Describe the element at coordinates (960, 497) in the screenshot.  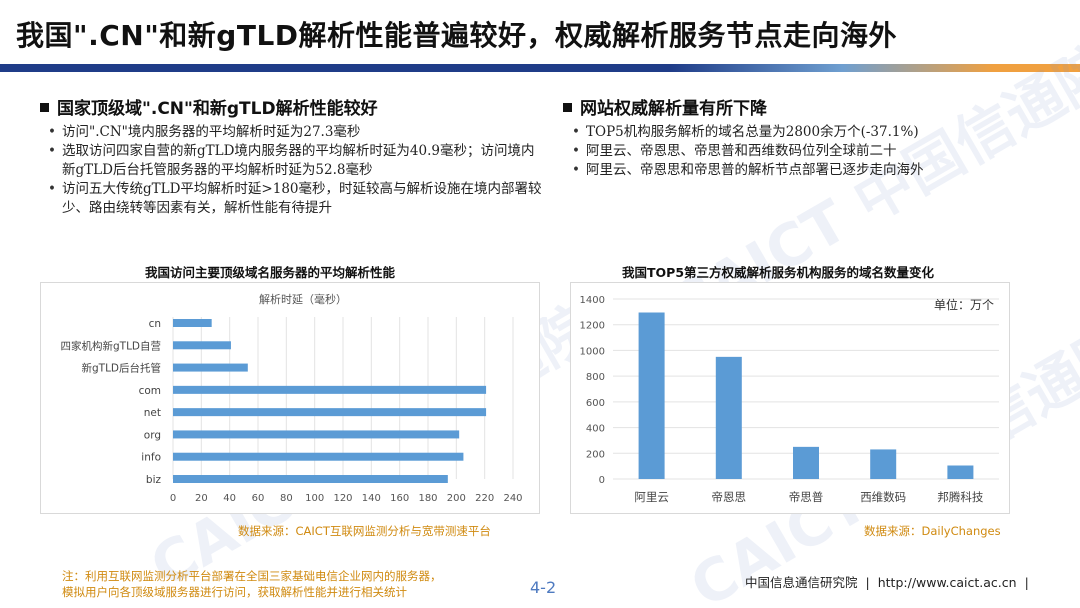
I see `category-label: 邦腾科技` at that location.